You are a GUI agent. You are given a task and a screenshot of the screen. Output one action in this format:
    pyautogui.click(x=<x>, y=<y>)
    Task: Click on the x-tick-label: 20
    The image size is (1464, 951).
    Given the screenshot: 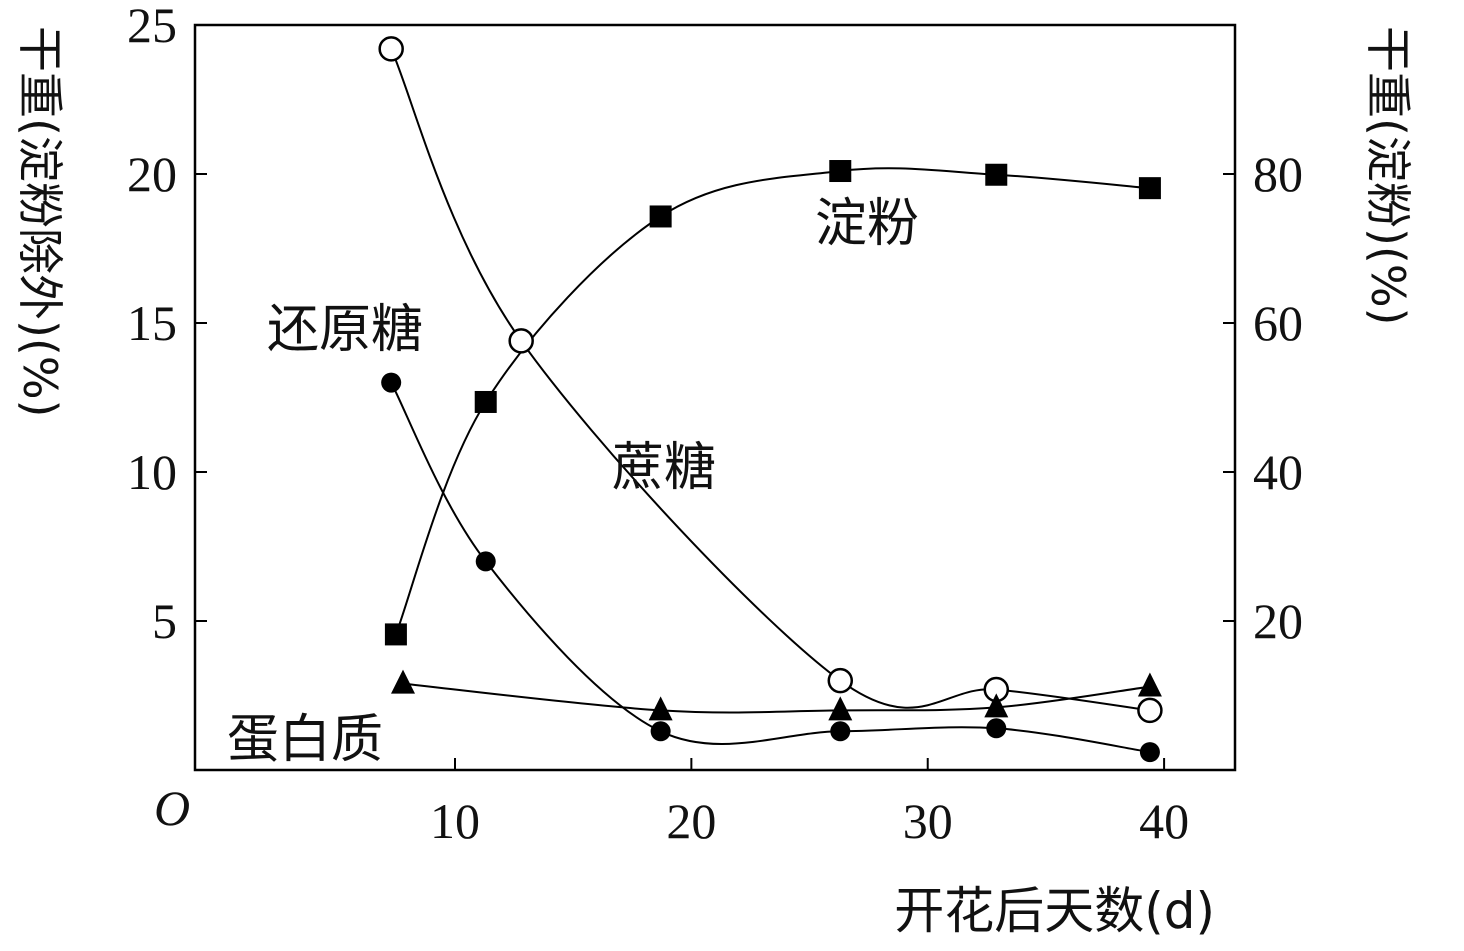 What is the action you would take?
    pyautogui.click(x=691, y=821)
    